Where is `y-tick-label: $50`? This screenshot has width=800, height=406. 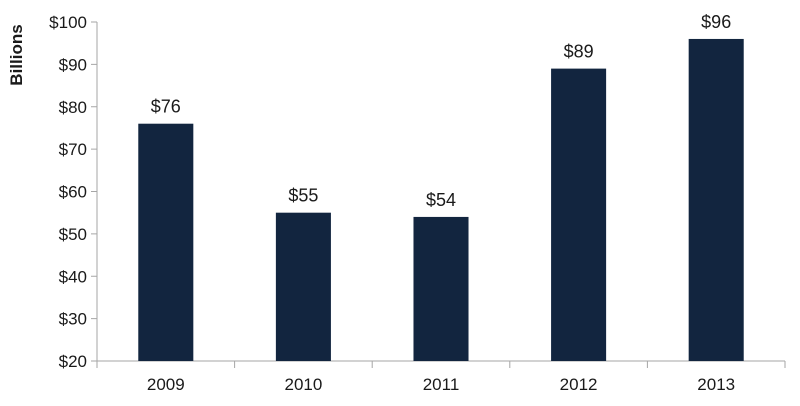 y-tick-label: $50 is located at coordinates (73, 234).